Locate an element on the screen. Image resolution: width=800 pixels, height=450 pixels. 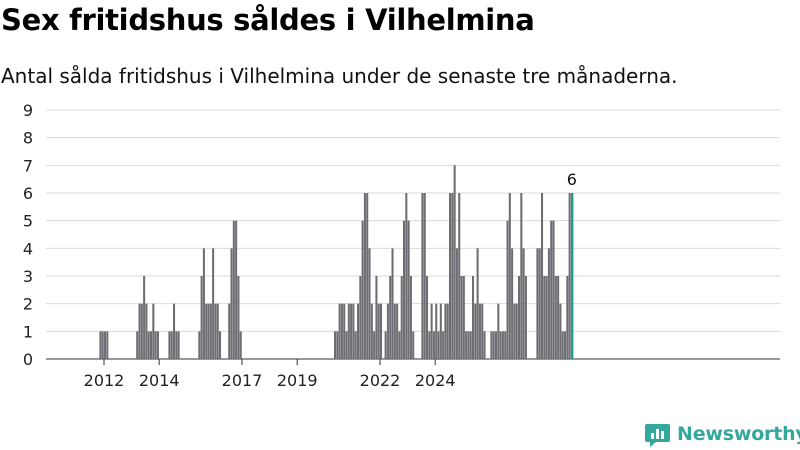
data-label: 6 is located at coordinates (572, 179).